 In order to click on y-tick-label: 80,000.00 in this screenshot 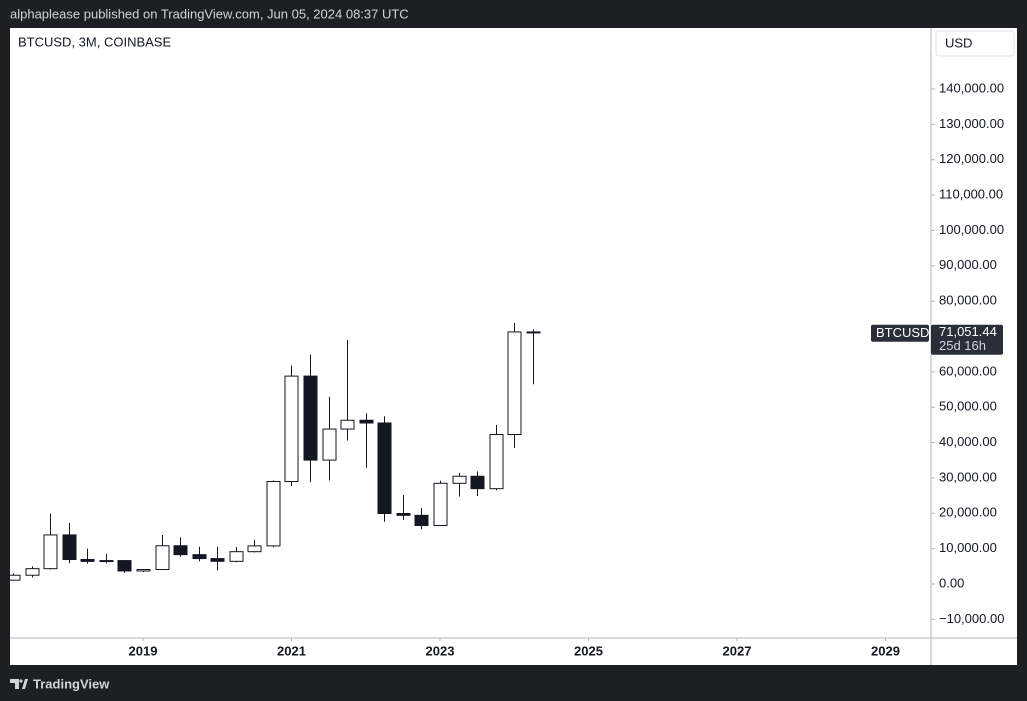, I will do `click(968, 300)`.